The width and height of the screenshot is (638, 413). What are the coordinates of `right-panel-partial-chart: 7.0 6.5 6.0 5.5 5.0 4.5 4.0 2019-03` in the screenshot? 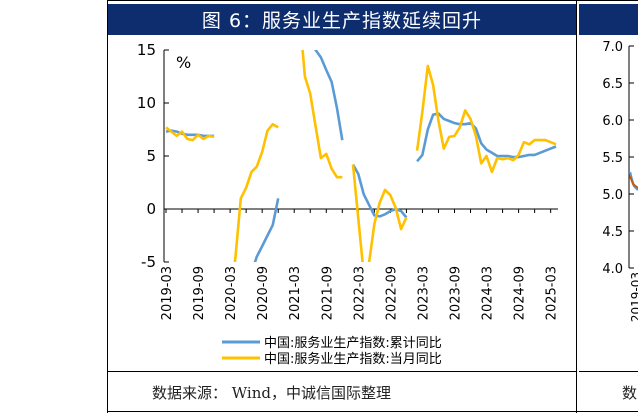 It's located at (620, 181).